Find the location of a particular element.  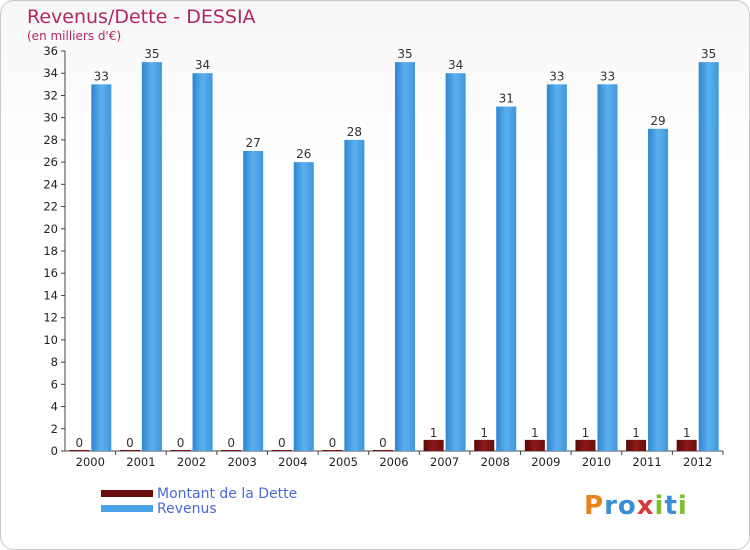

y-tick-label: 4 is located at coordinates (54, 407).